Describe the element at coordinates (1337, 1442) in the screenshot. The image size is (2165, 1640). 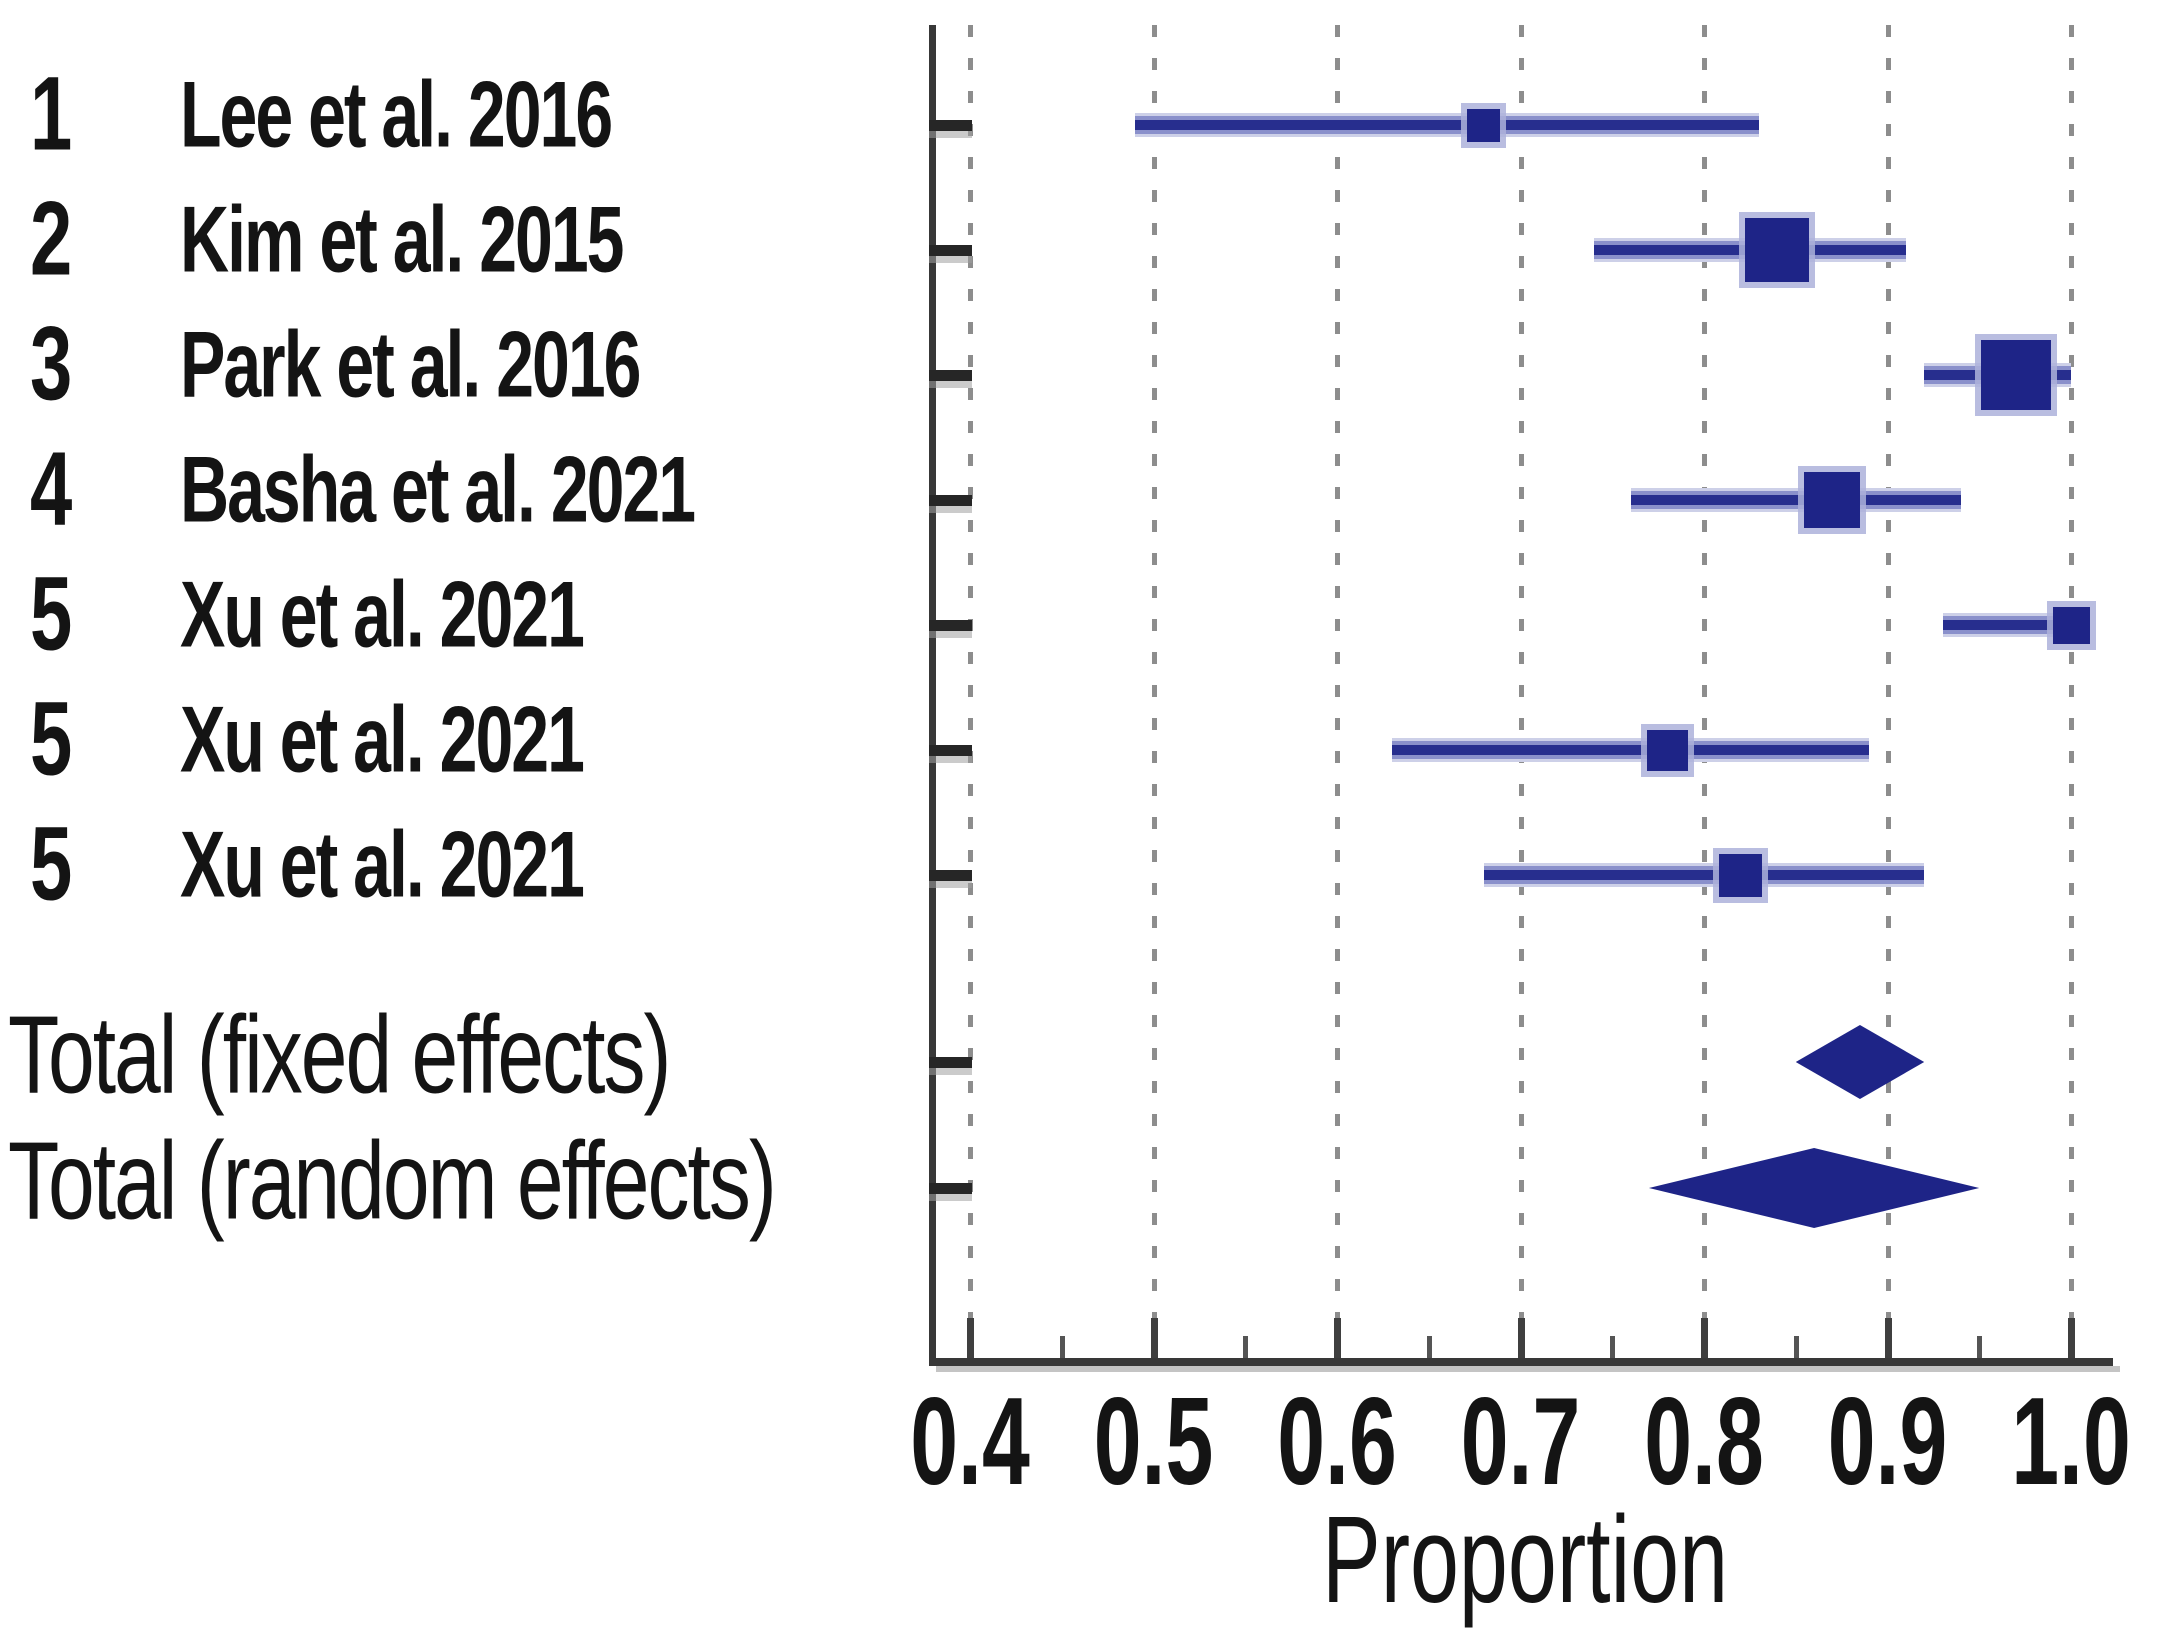
I see `x-axis-tick-label: 0.6` at that location.